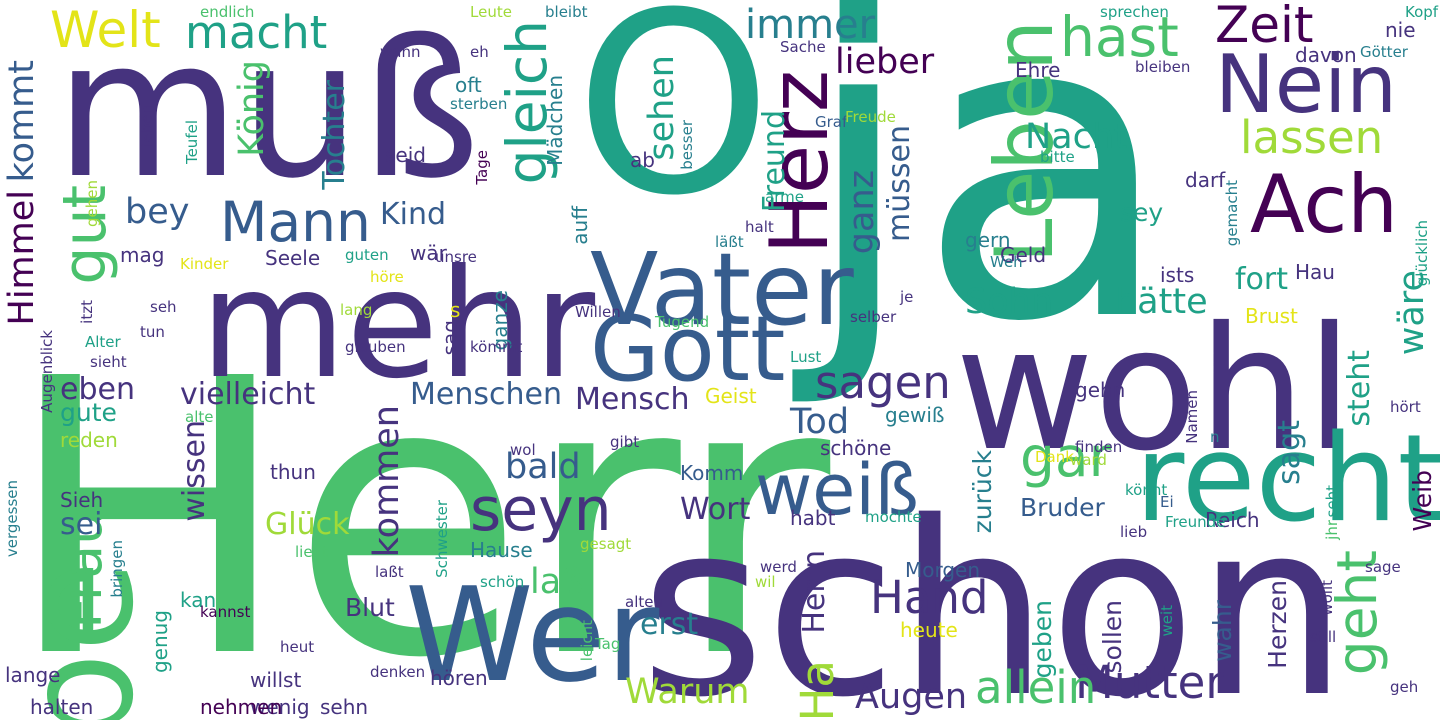 Image resolution: width=1440 pixels, height=720 pixels. What do you see at coordinates (256, 32) in the screenshot?
I see `word: macht` at bounding box center [256, 32].